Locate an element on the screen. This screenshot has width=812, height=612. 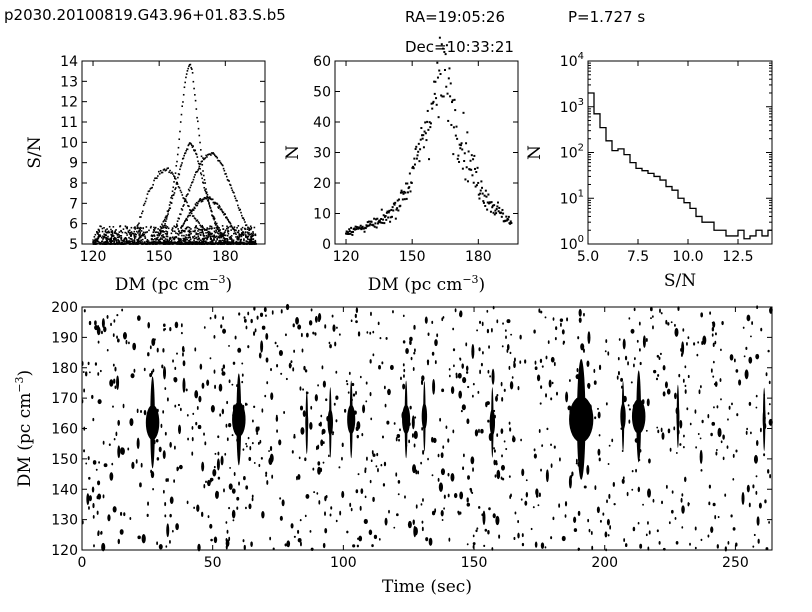
pulse-trail is located at coordinates (239, 419).